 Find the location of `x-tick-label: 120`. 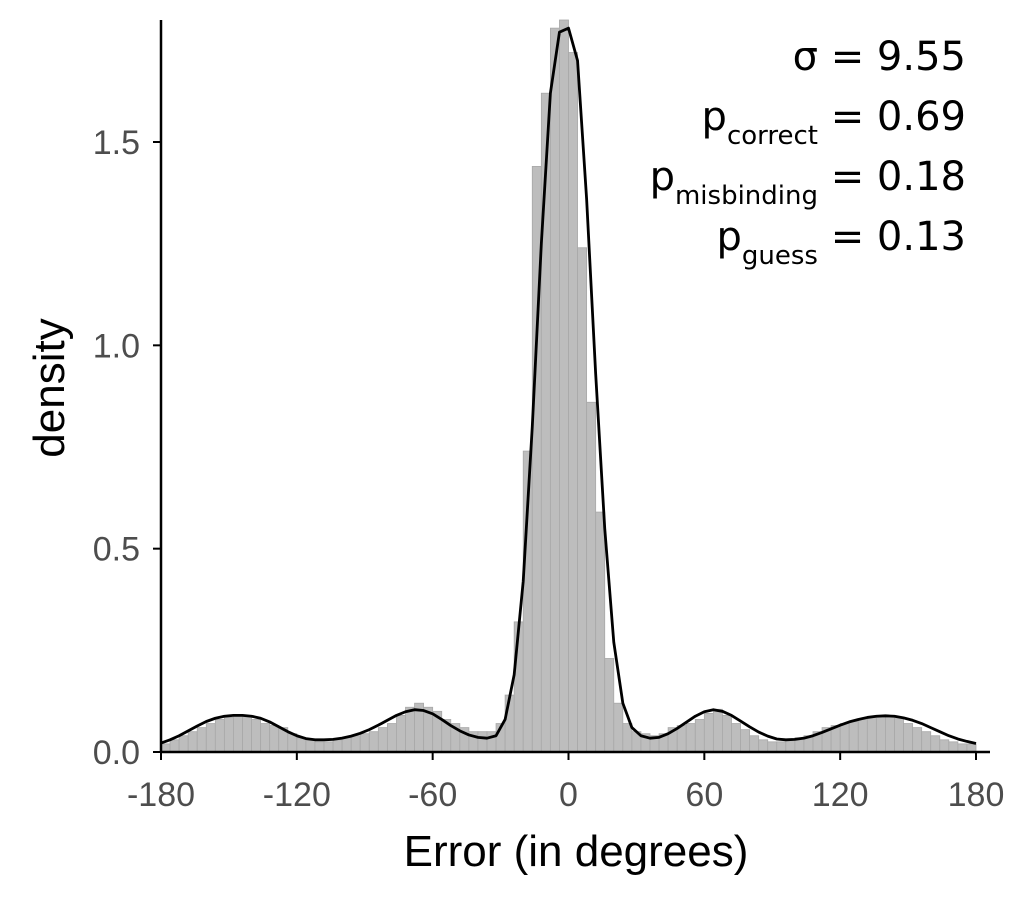

x-tick-label: 120 is located at coordinates (840, 795).